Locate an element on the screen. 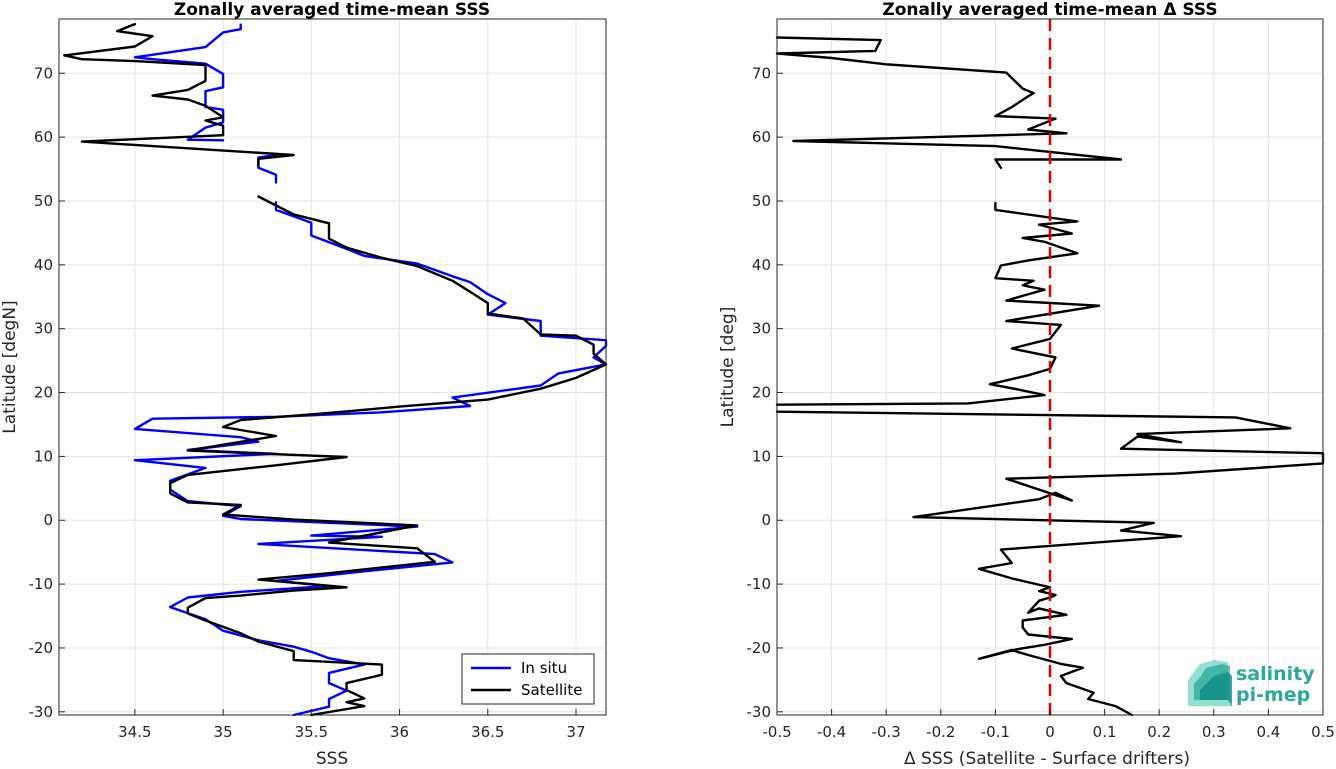  logo-text-salinity: salinity is located at coordinates (1275, 674).